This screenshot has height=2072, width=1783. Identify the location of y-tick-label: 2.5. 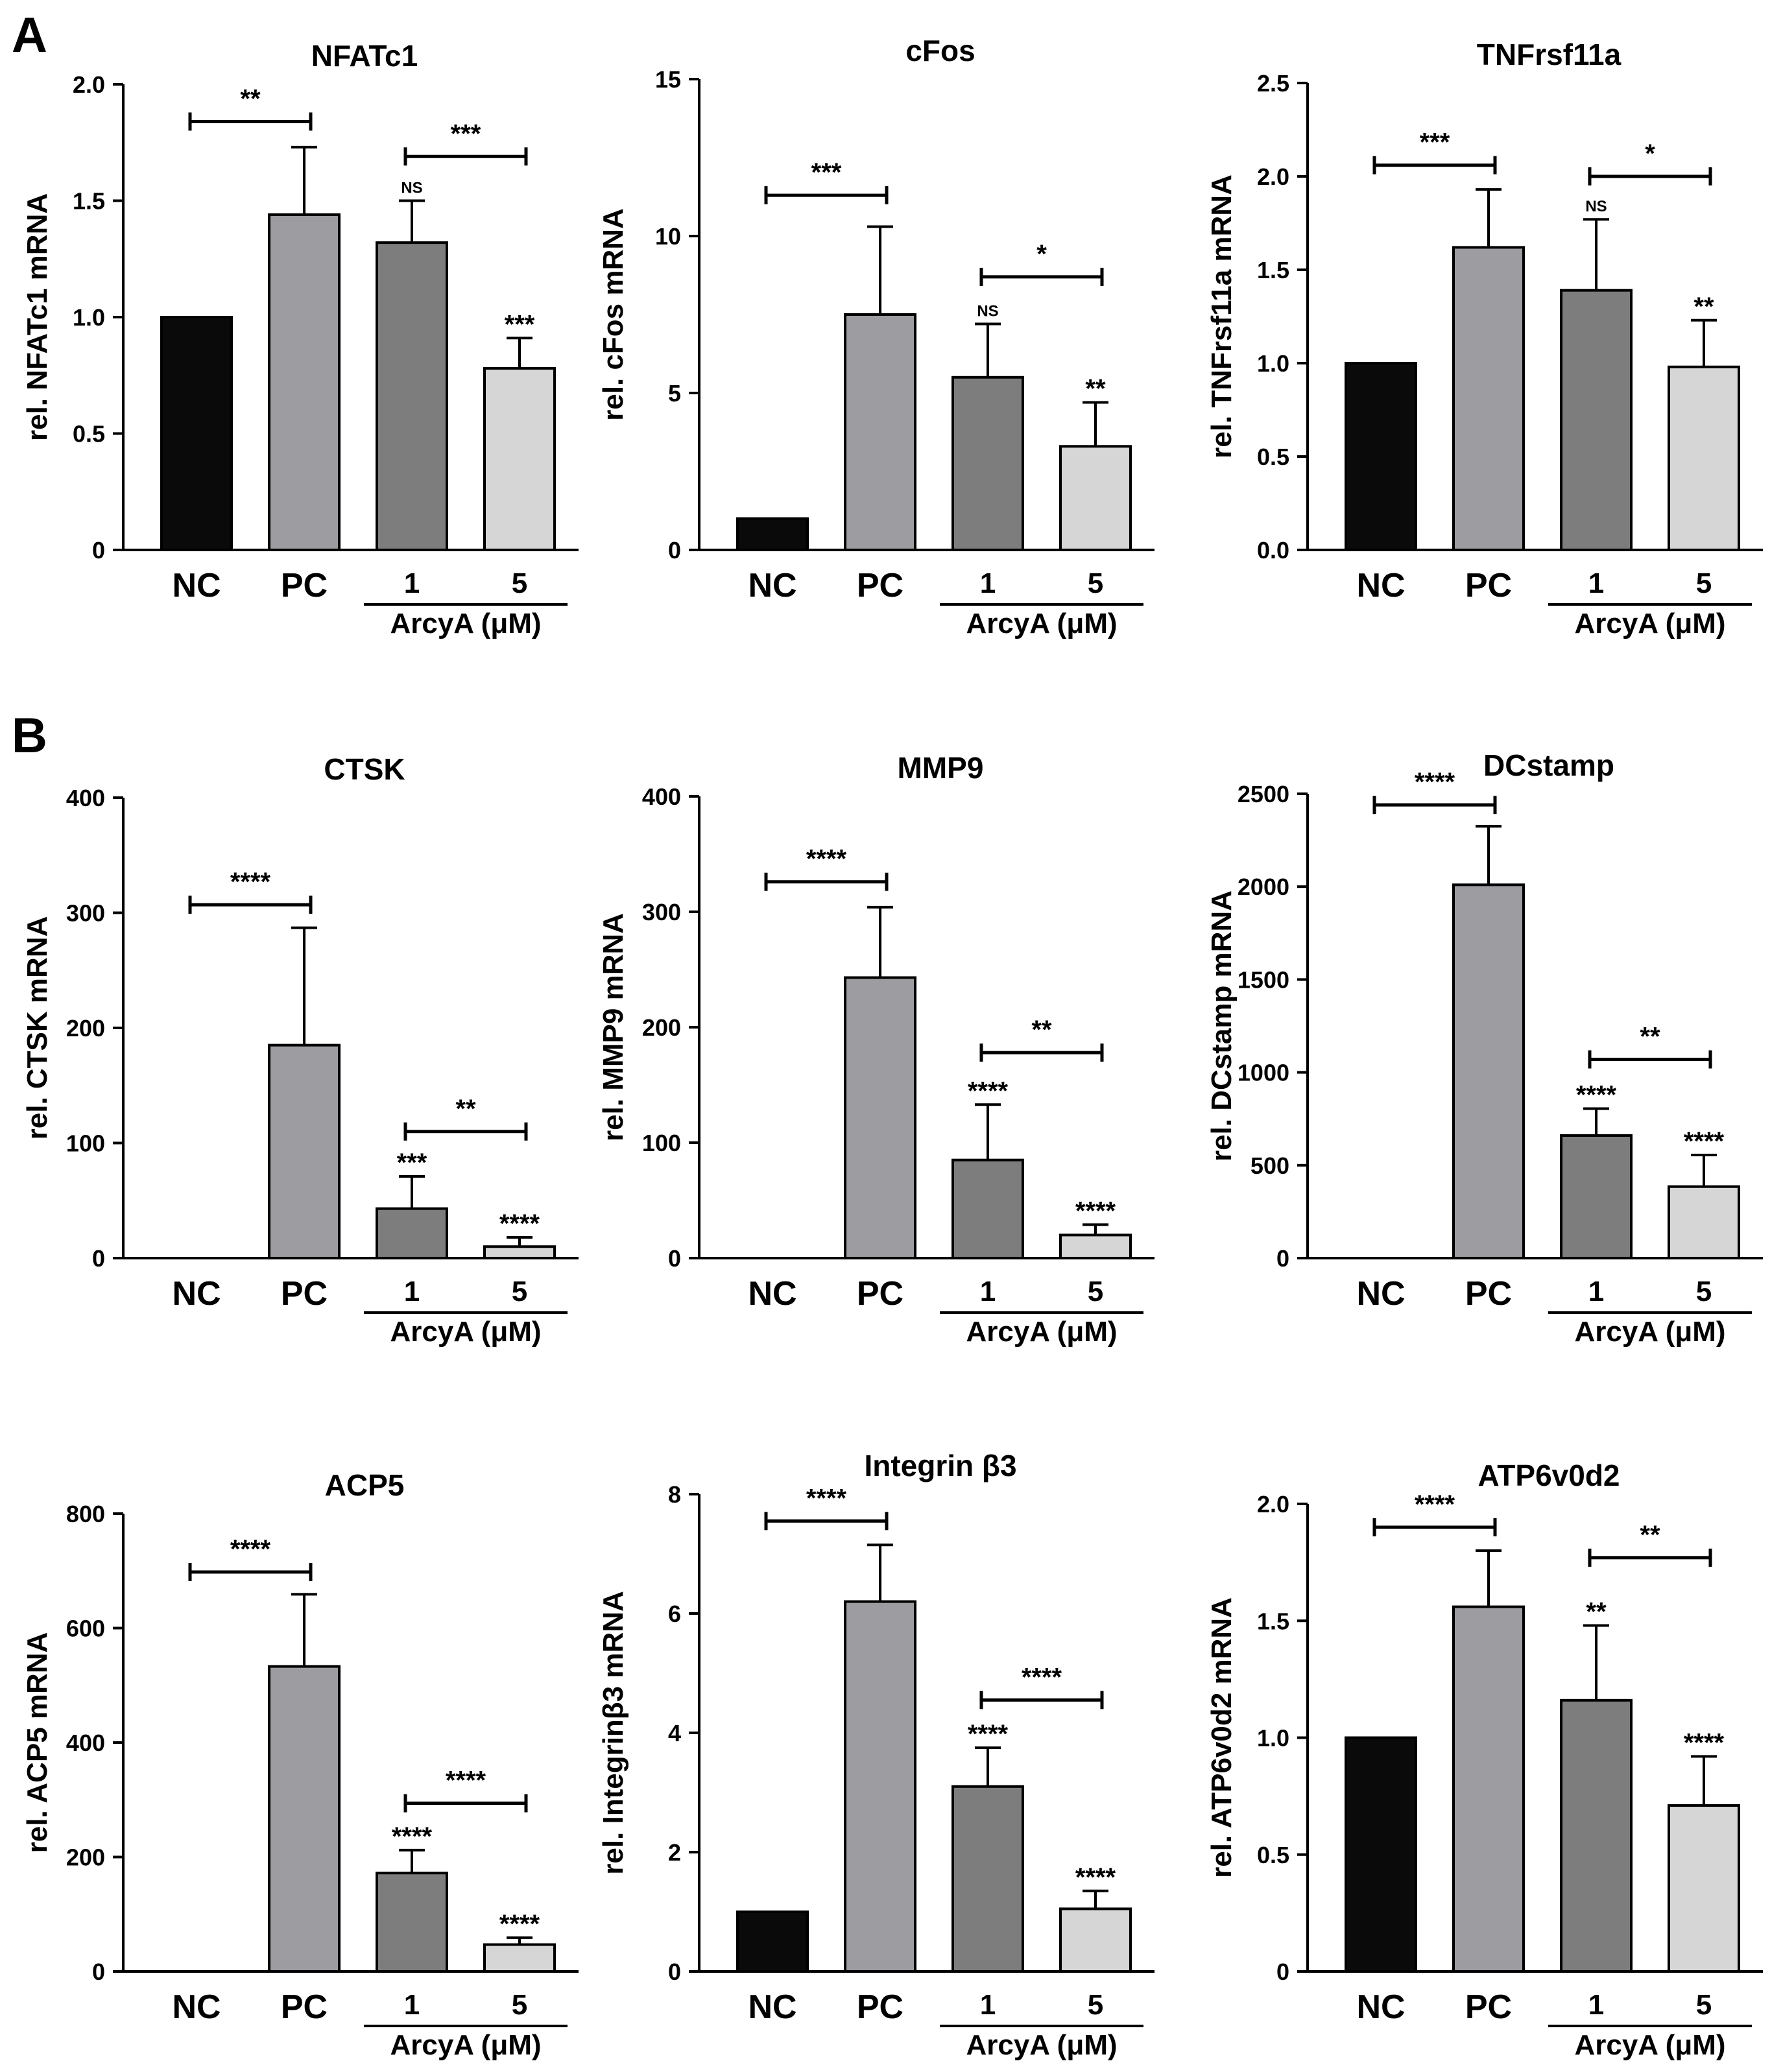
(1273, 83).